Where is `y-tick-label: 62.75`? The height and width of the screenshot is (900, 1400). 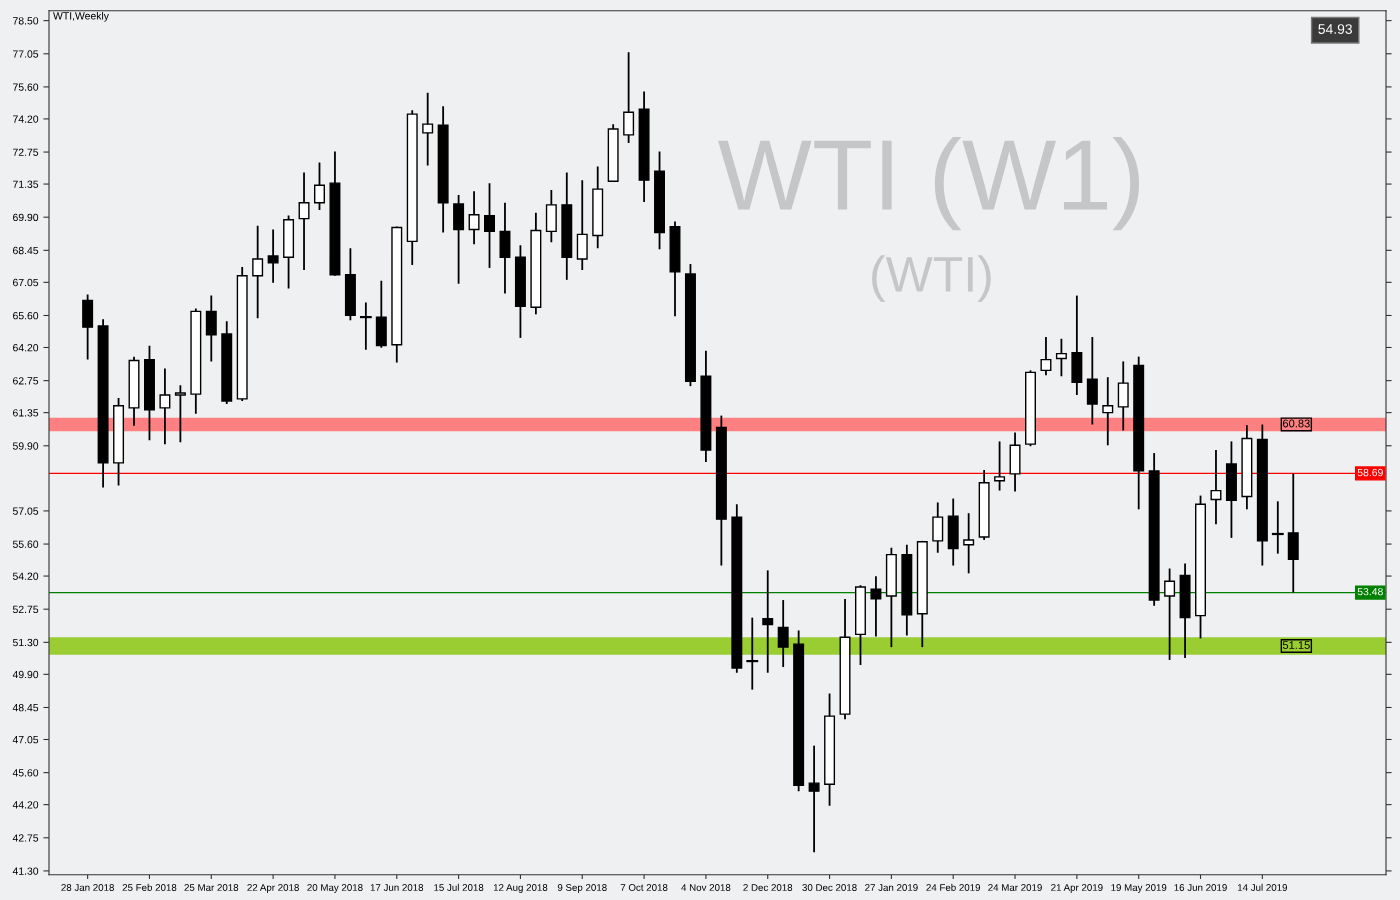 y-tick-label: 62.75 is located at coordinates (26, 381).